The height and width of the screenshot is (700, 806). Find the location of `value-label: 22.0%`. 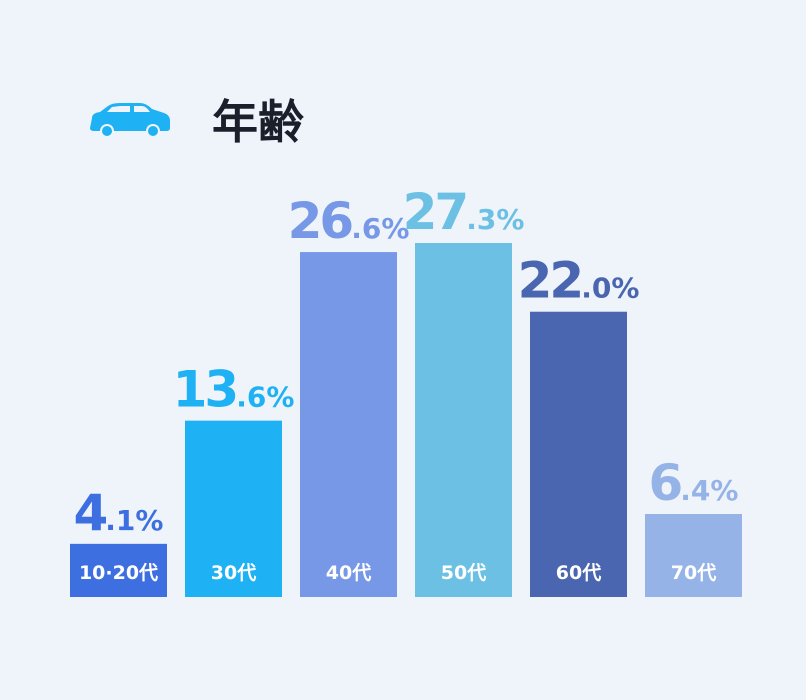

value-label: 22.0% is located at coordinates (579, 281).